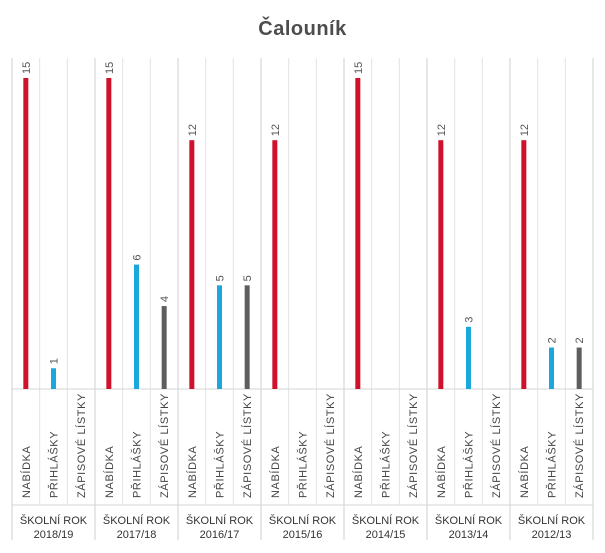  Describe the element at coordinates (386, 535) in the screenshot. I see `group-label-line2: 2014/15` at that location.